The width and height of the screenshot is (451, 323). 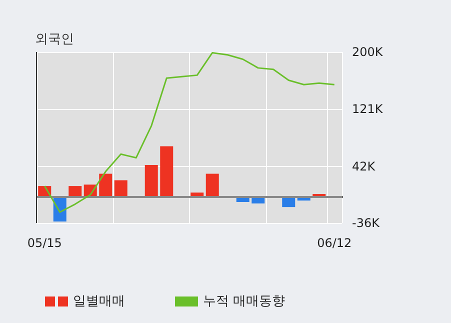 I want to click on chart-title: 외국인, so click(x=54, y=39).